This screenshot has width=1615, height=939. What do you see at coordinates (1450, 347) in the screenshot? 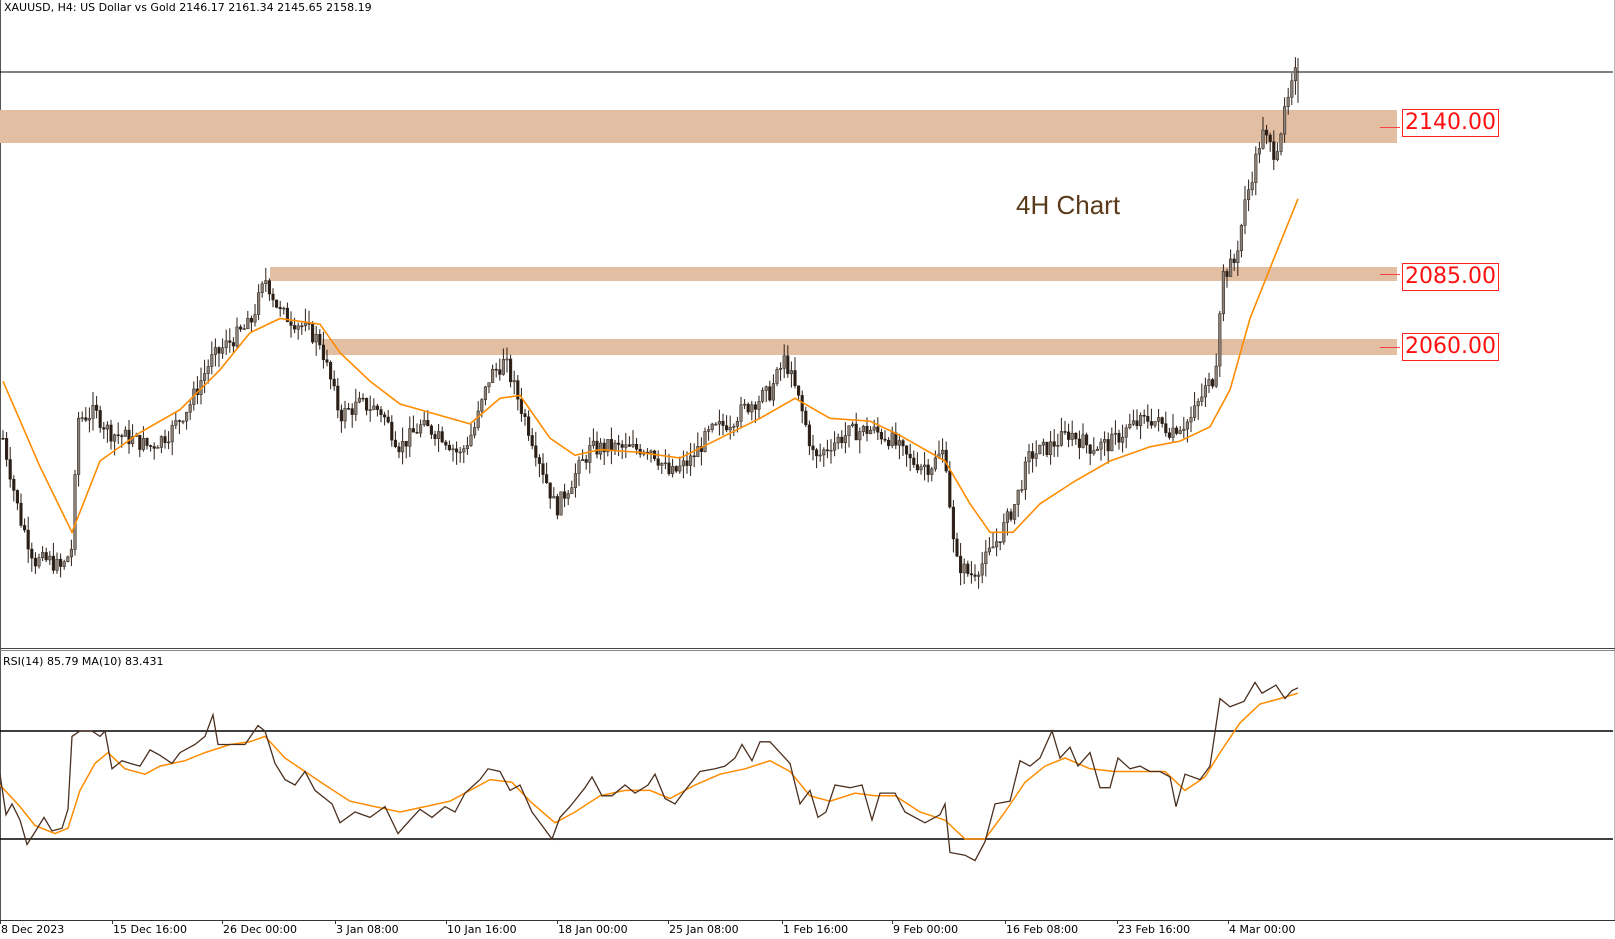
I see `zone-price-label: 2060.00` at bounding box center [1450, 347].